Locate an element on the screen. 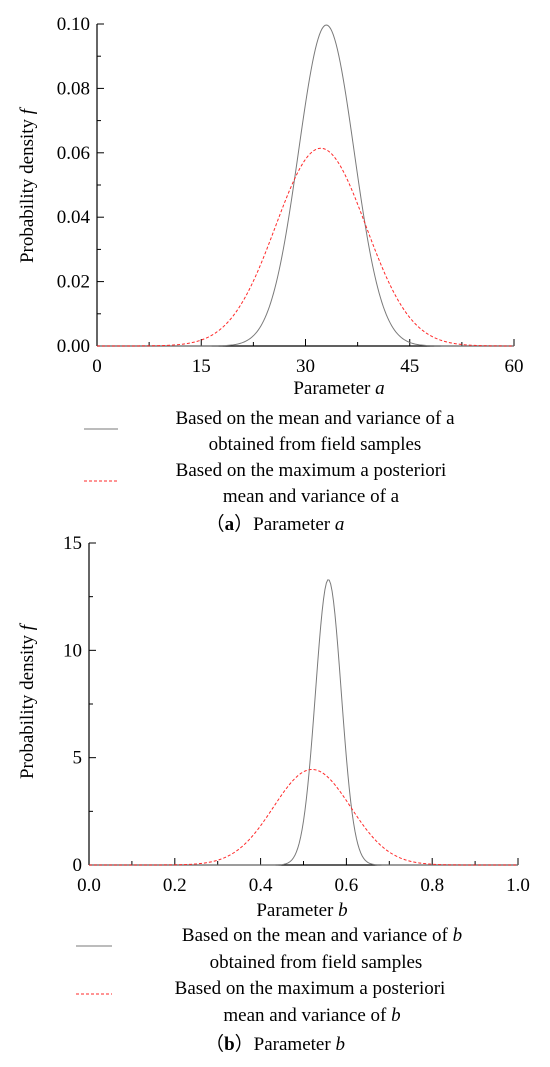  x-tick-label: 0.4 is located at coordinates (261, 885).